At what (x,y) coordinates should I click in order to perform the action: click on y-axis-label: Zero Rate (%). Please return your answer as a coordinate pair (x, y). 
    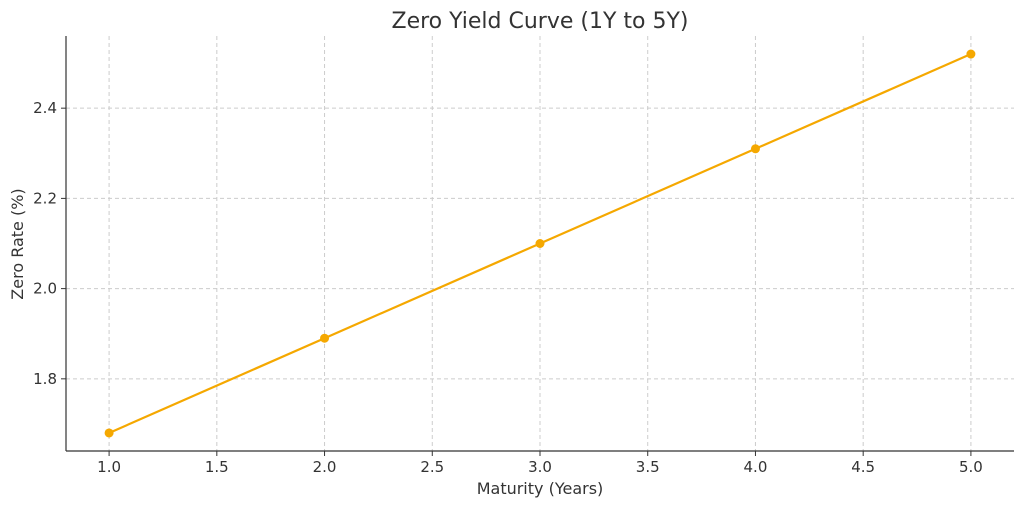
    Looking at the image, I should click on (17, 243).